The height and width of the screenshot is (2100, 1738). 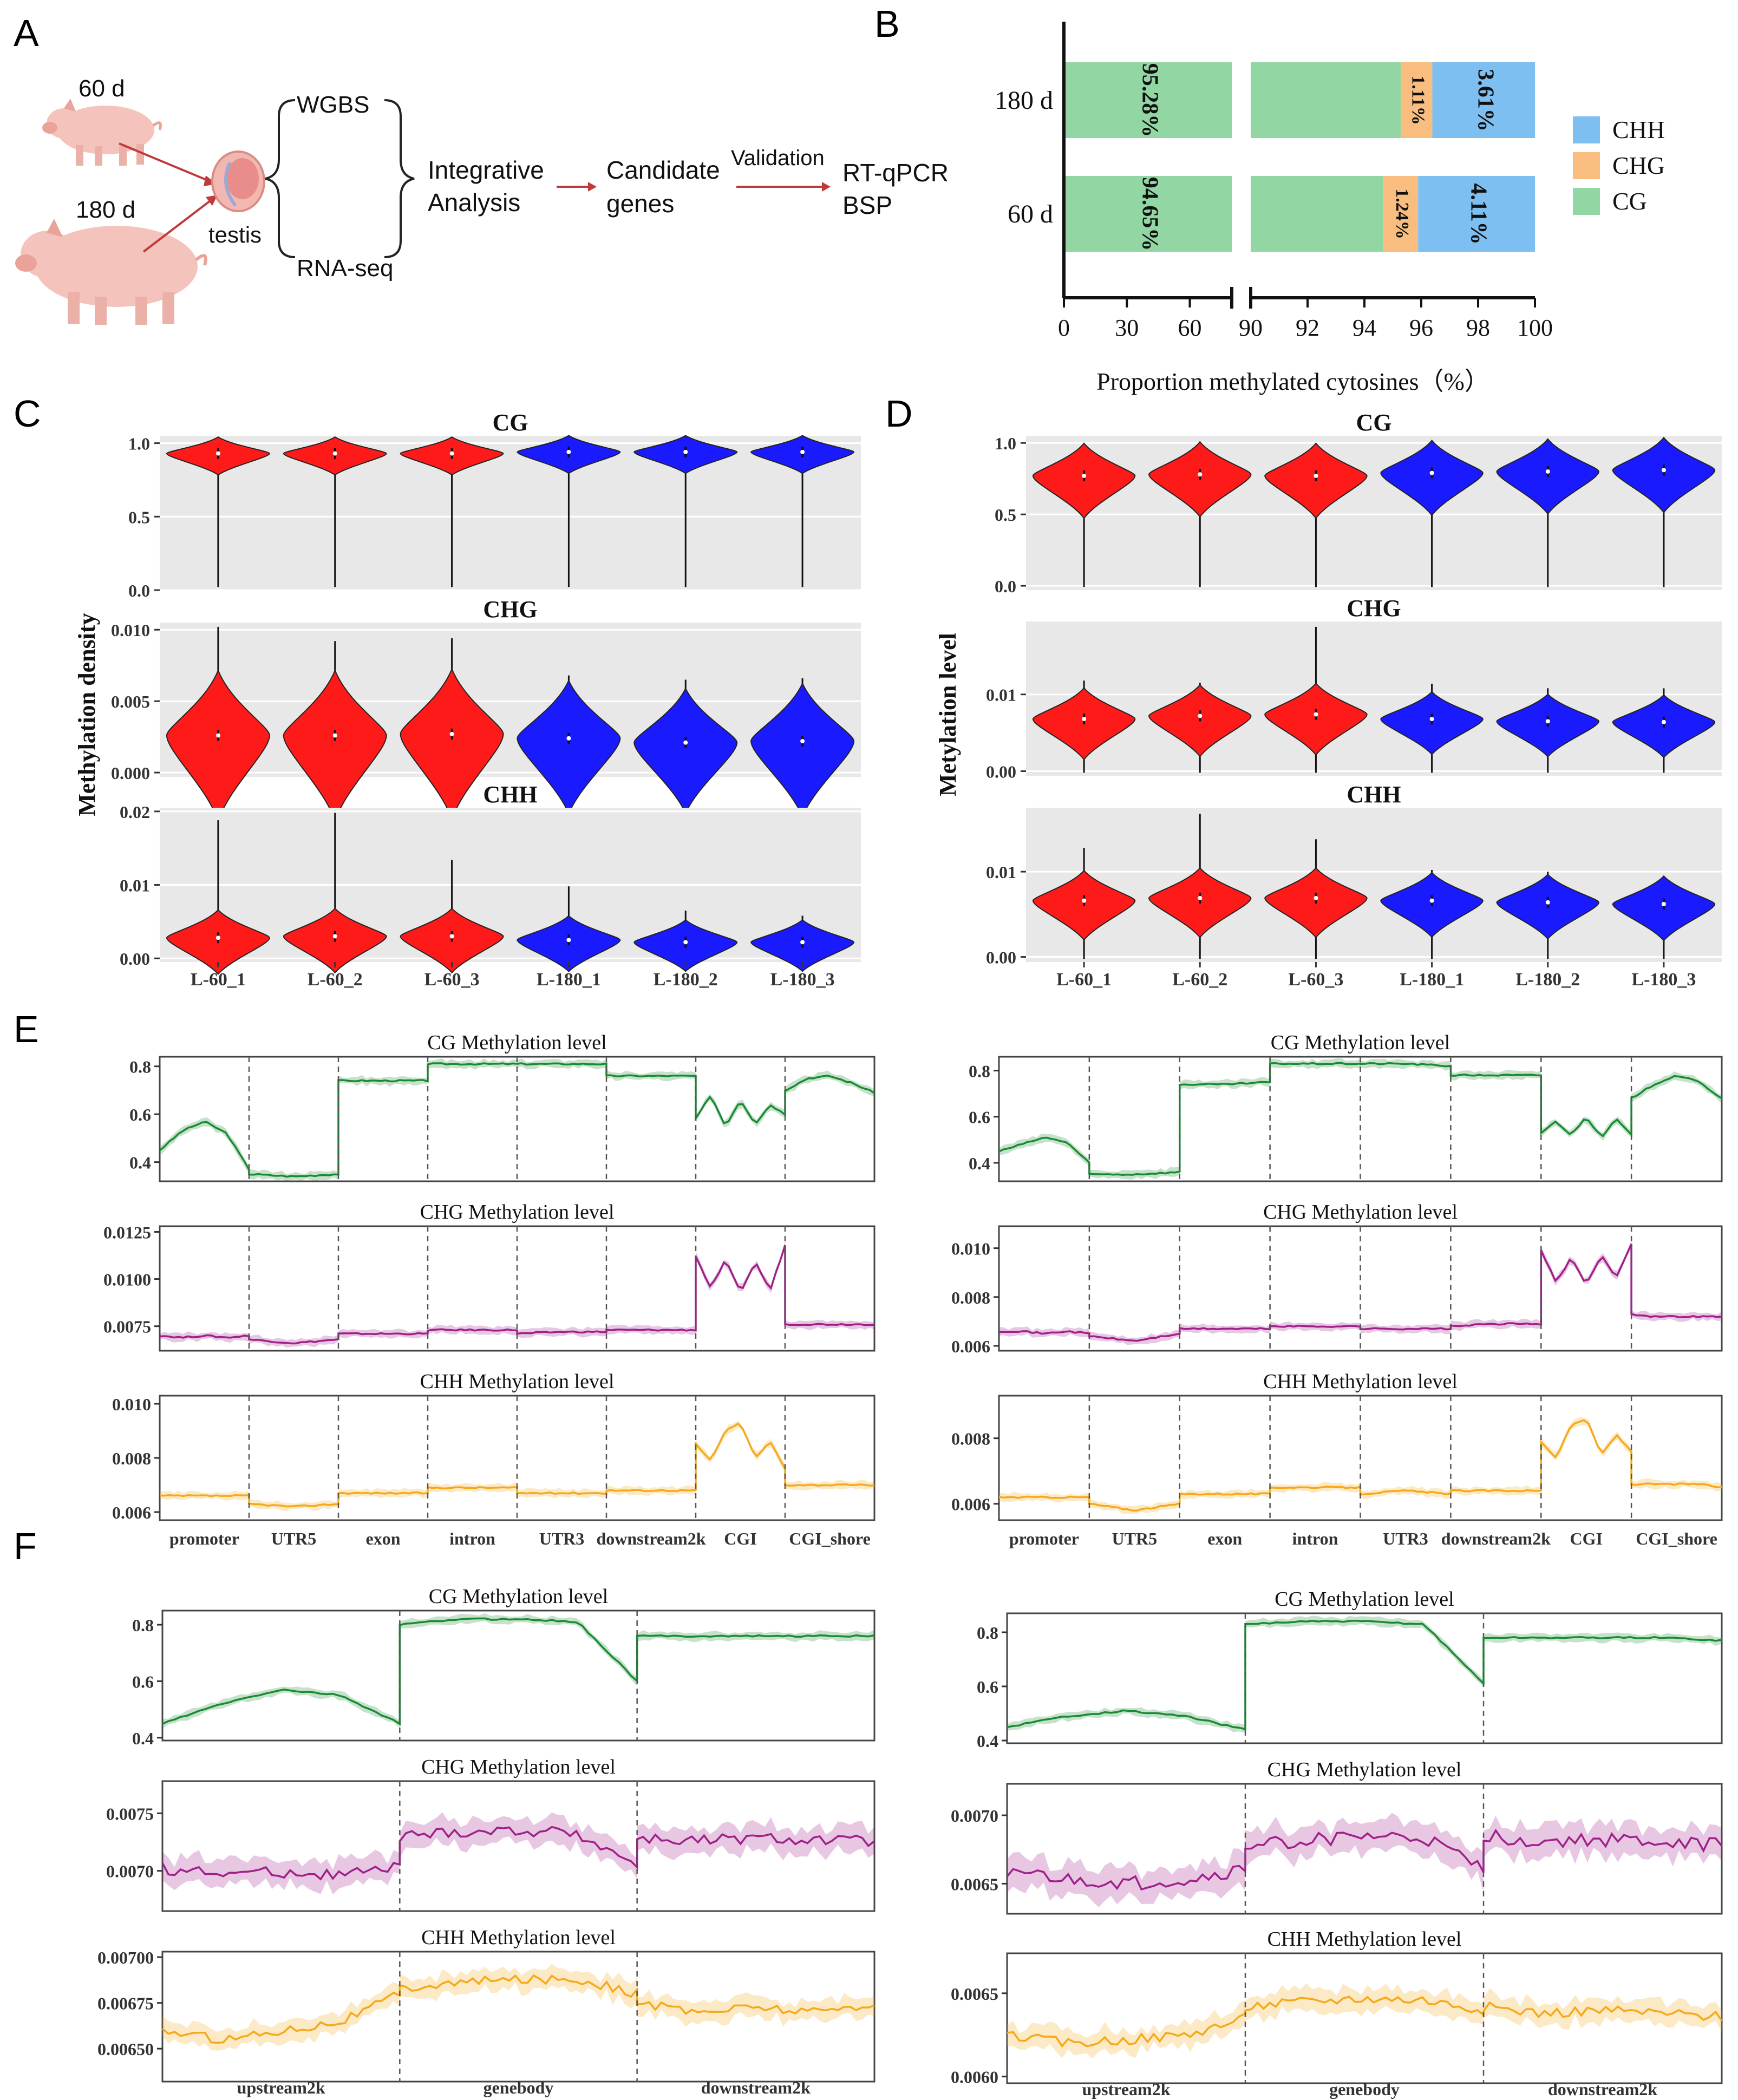 I want to click on region-label-upstream2k: upstream2k, so click(x=281, y=2087).